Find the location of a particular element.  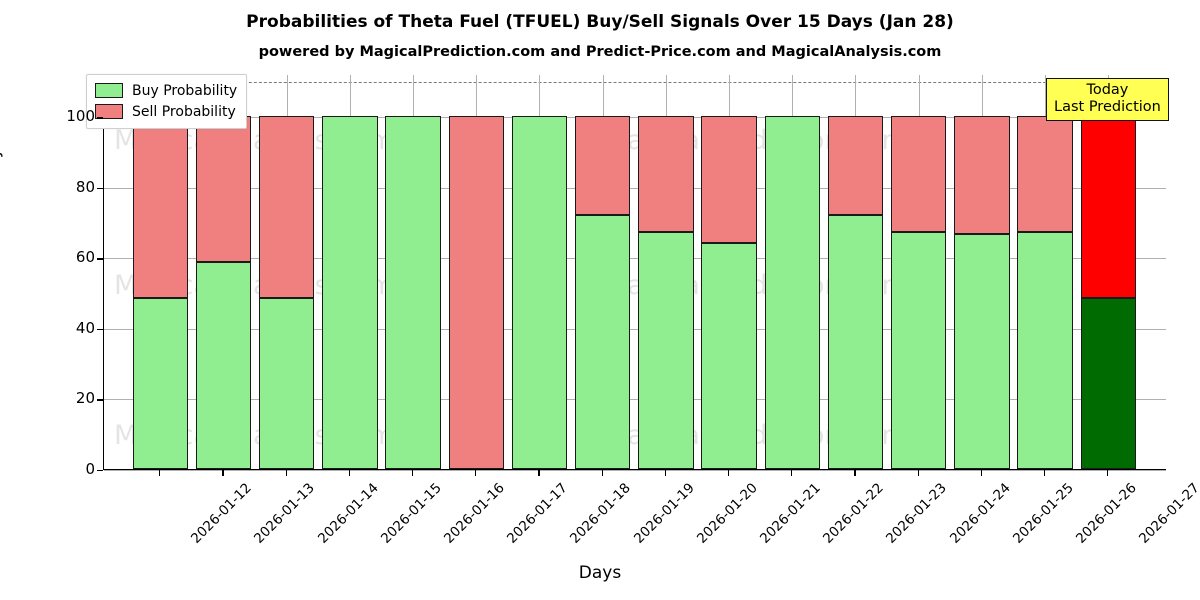

reference-dashed-line is located at coordinates (635, 83).